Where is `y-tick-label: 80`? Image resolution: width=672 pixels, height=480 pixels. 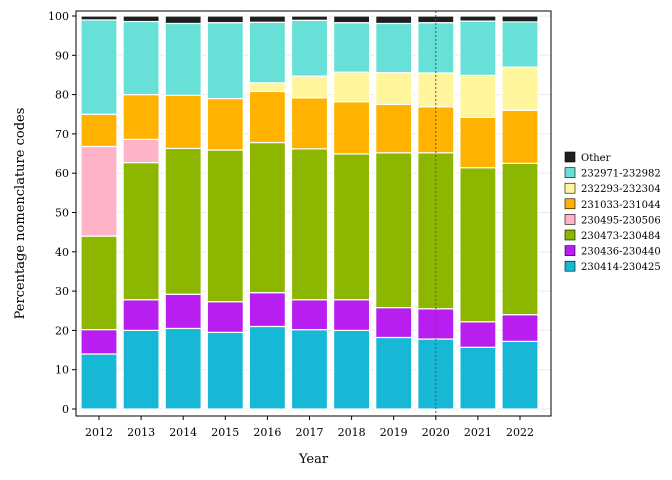
y-tick-label: 80 is located at coordinates (62, 95).